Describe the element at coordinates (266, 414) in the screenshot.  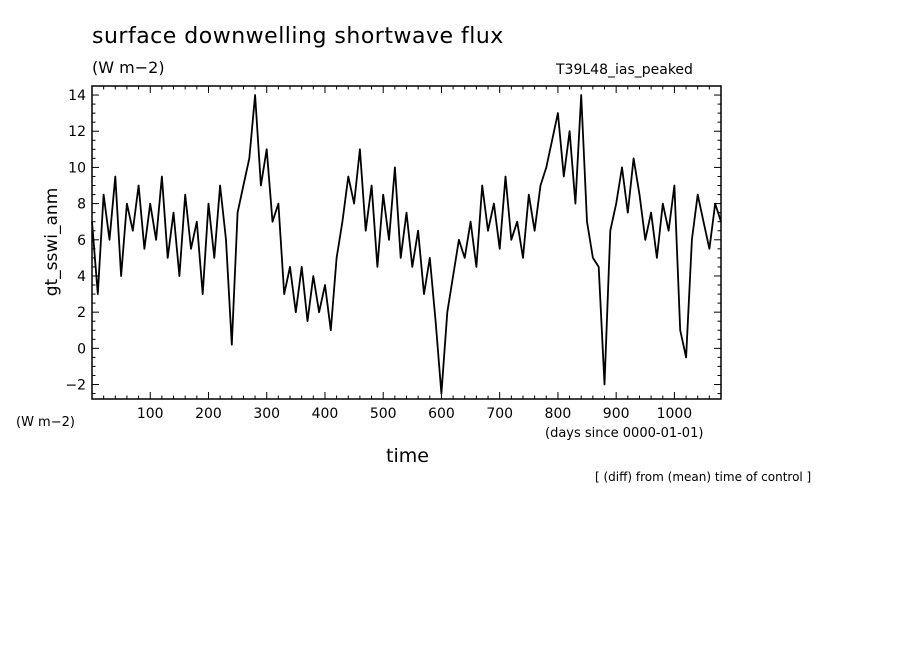
I see `x-tick-label: 300` at that location.